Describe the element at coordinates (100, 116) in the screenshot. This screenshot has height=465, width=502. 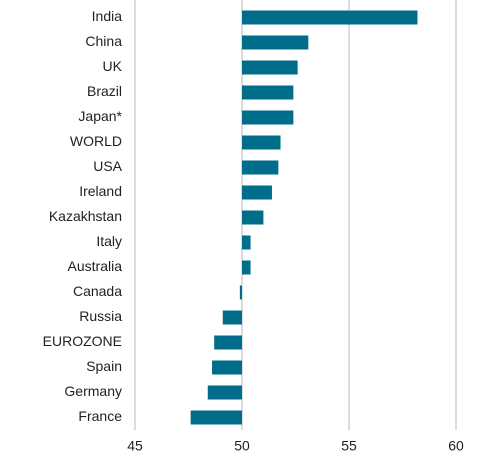
I see `y-tick-label: Japan*` at that location.